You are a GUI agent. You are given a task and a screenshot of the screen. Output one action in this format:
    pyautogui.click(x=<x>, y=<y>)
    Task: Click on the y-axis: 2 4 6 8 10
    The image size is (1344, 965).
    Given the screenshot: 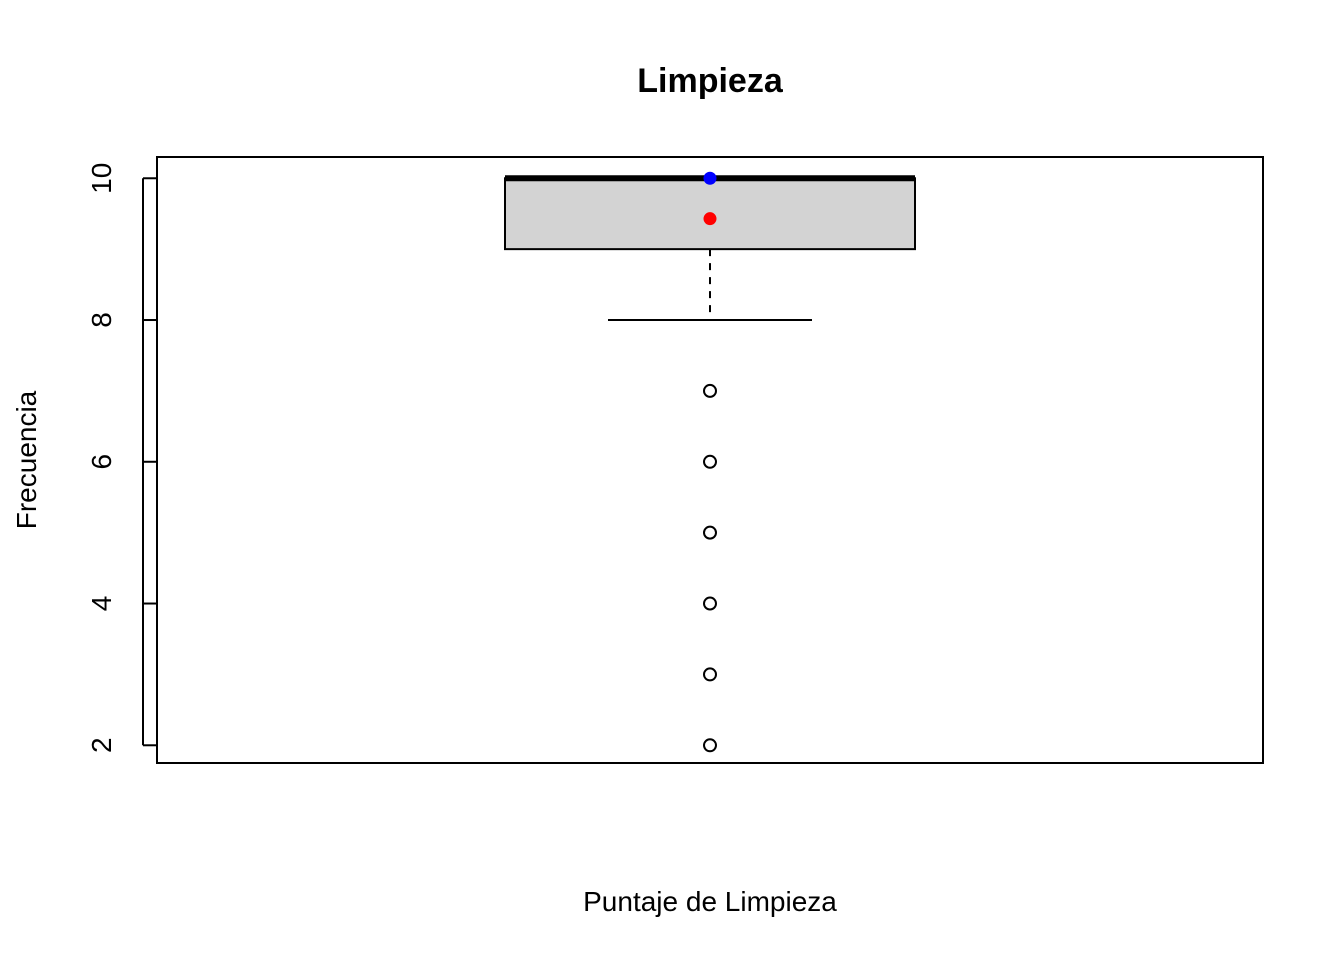 What is the action you would take?
    pyautogui.click(x=121, y=458)
    